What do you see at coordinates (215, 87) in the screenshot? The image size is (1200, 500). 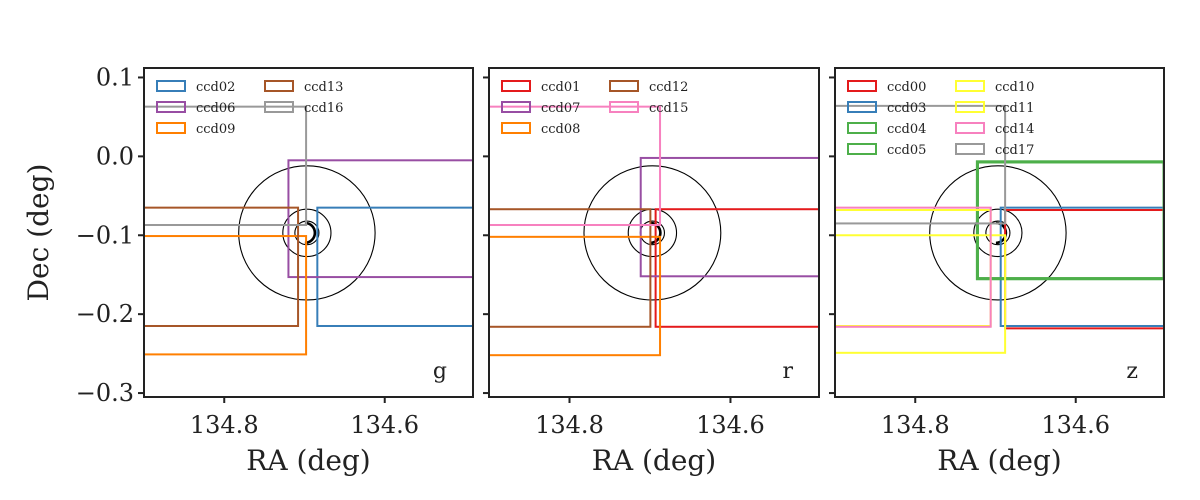 I see `legend-label: ccd02` at bounding box center [215, 87].